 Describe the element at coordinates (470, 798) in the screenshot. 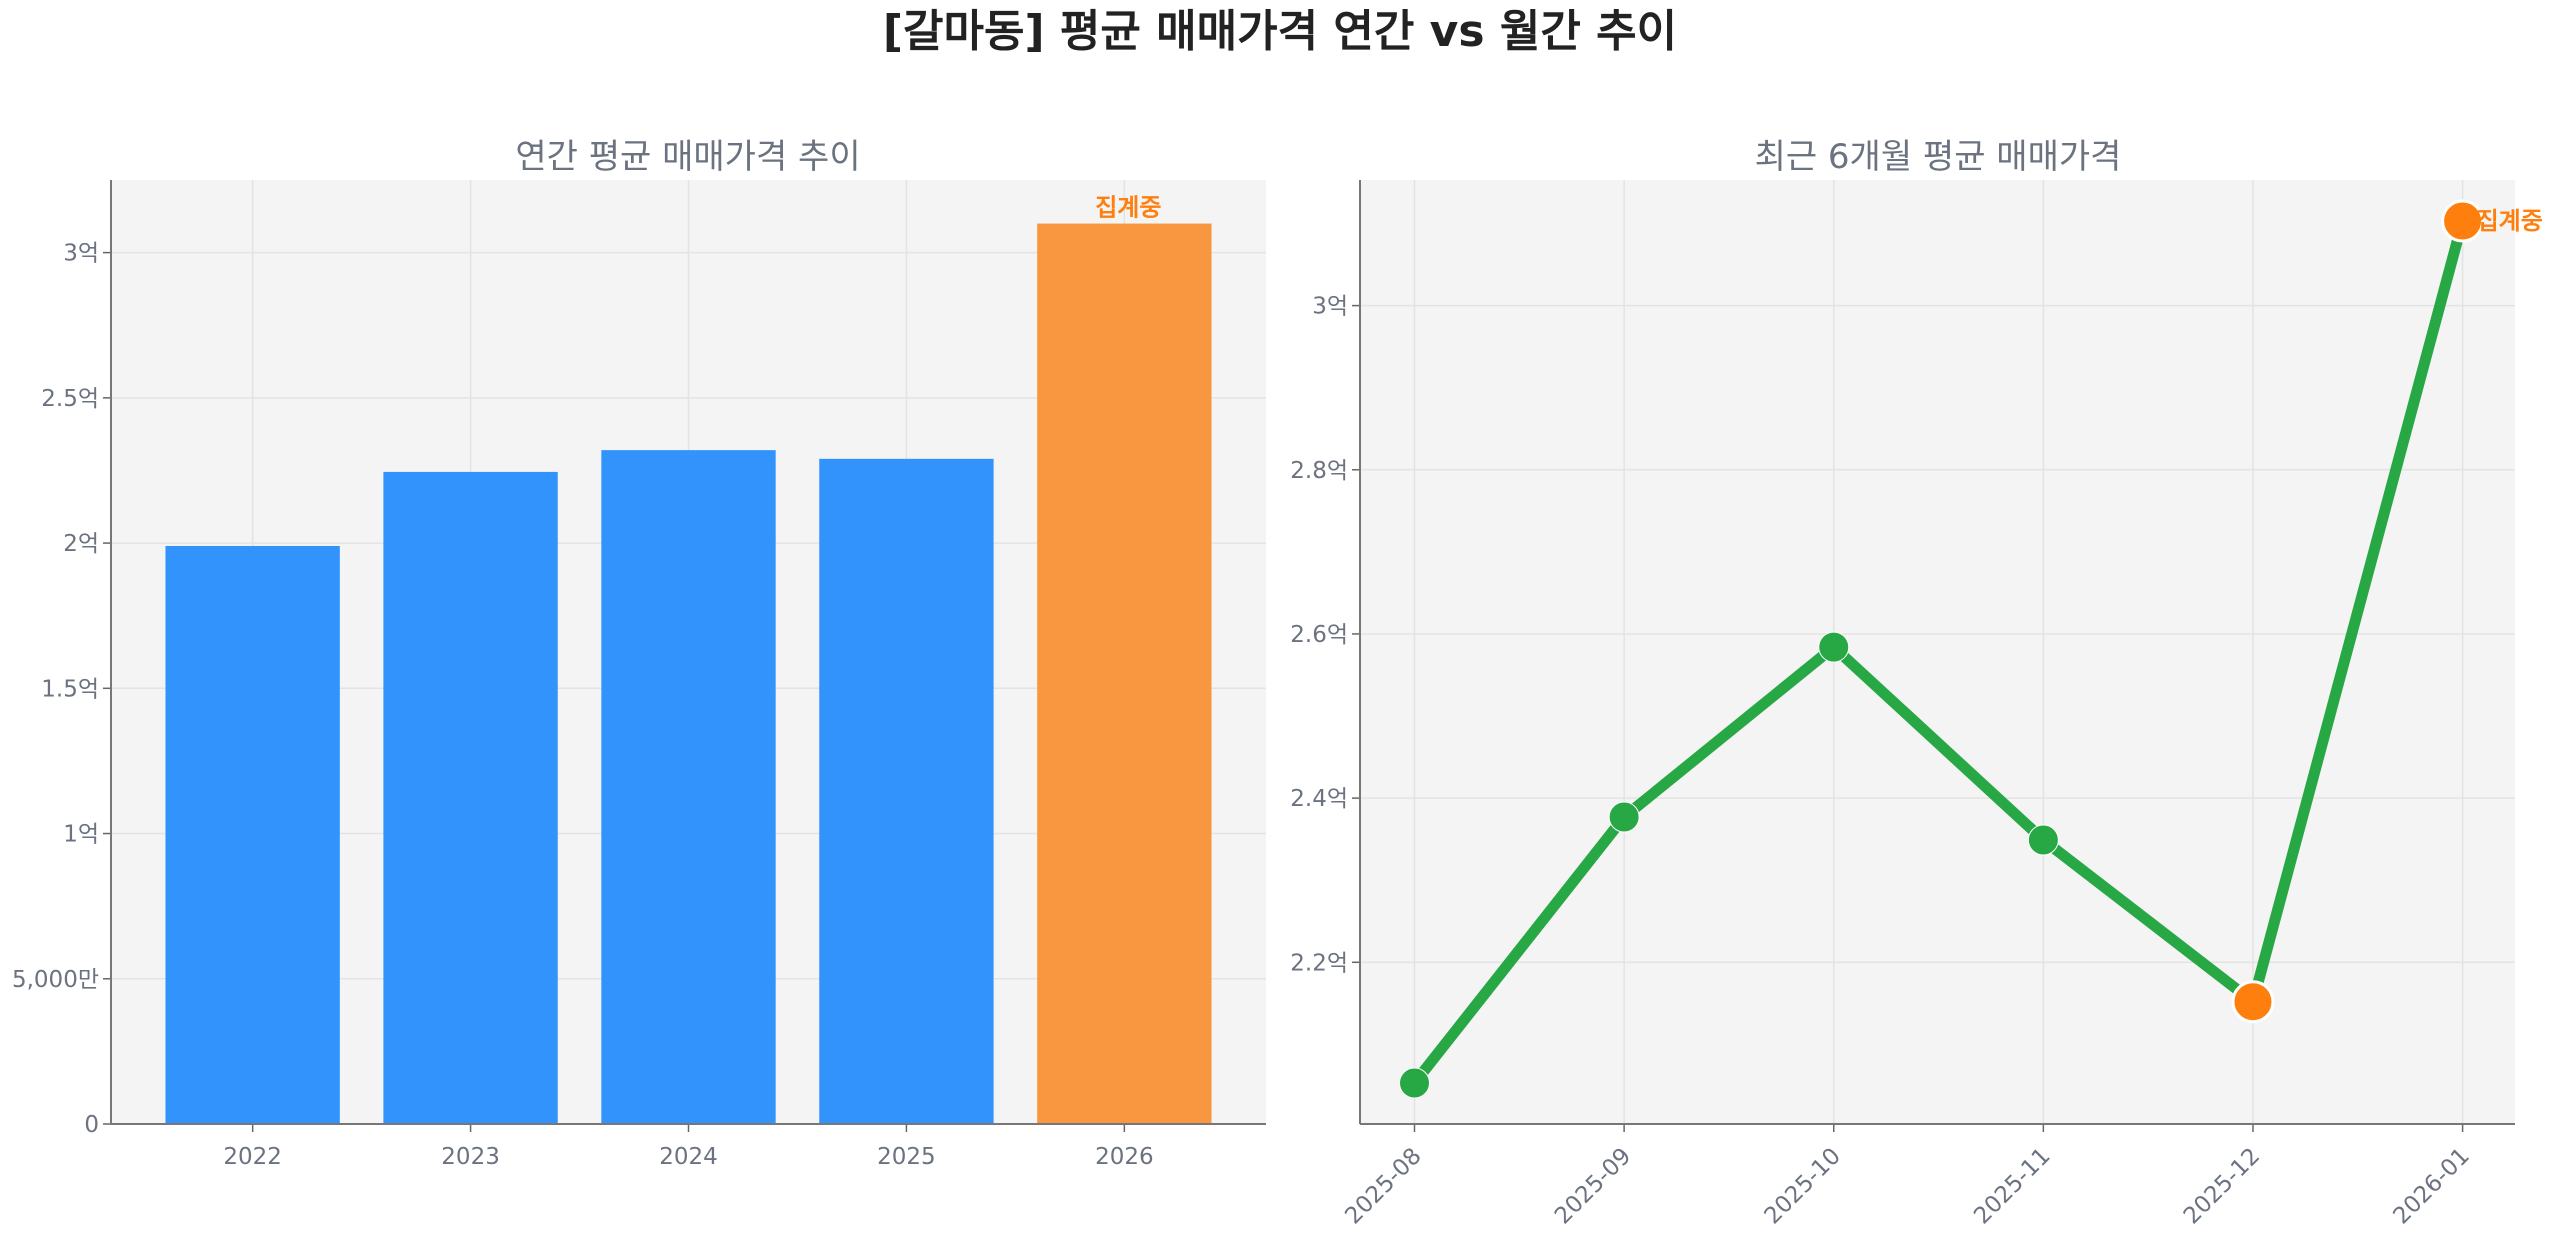

I see `bar-2023` at that location.